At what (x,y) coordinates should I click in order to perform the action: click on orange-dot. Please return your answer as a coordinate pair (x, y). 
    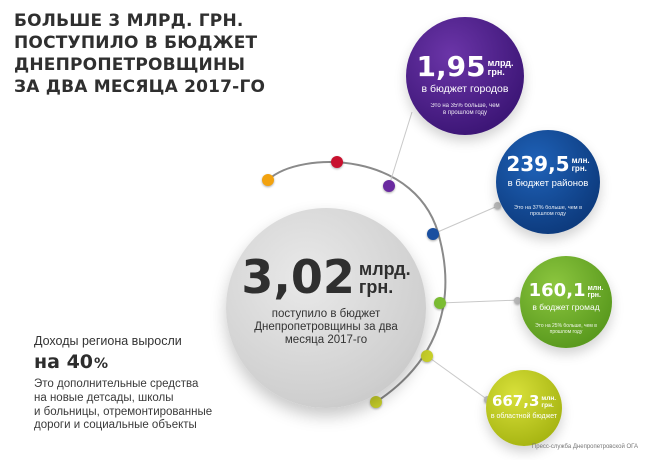
    Looking at the image, I should click on (268, 180).